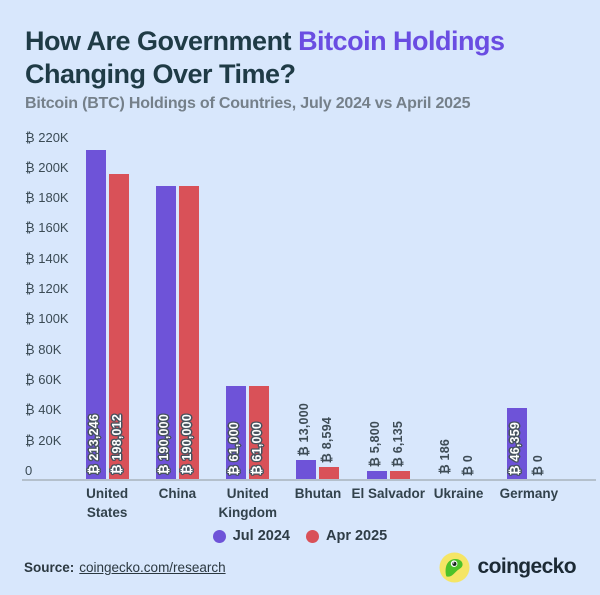  Describe the element at coordinates (388, 493) in the screenshot. I see `x-axis-tick-label: El Salvador` at that location.